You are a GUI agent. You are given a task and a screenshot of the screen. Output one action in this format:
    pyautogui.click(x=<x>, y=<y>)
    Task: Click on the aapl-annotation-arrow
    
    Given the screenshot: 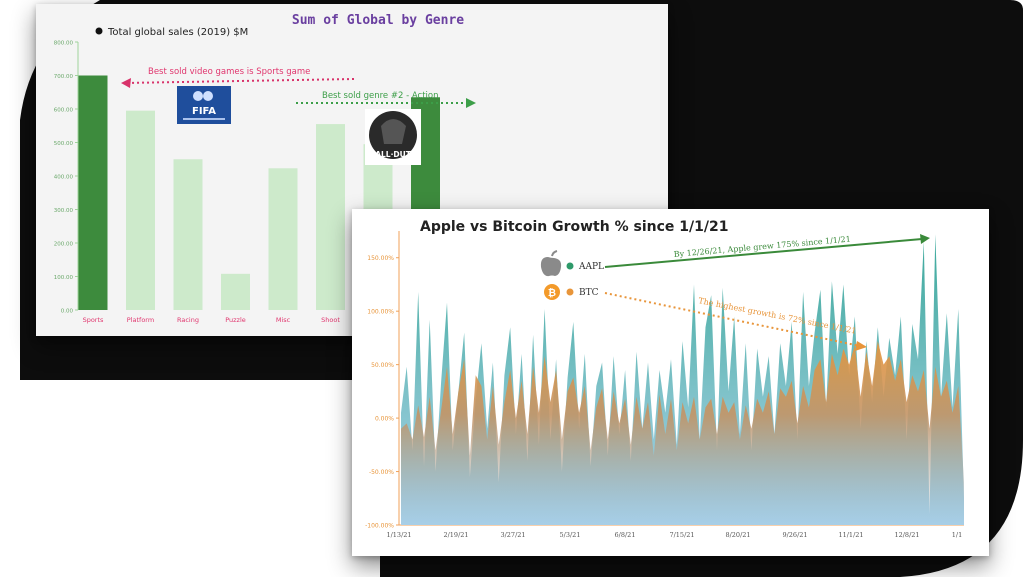 What is the action you would take?
    pyautogui.click(x=763, y=253)
    